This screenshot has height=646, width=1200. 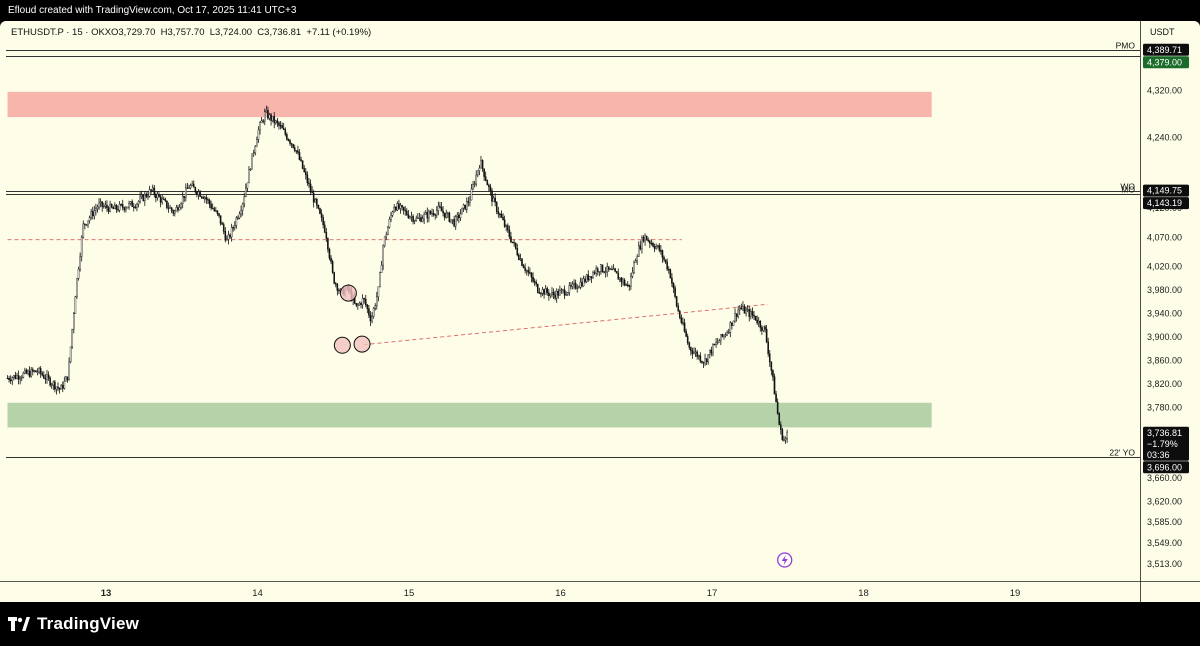 What do you see at coordinates (1166, 62) in the screenshot?
I see `price-label-pmo-lower: 4,379.00` at bounding box center [1166, 62].